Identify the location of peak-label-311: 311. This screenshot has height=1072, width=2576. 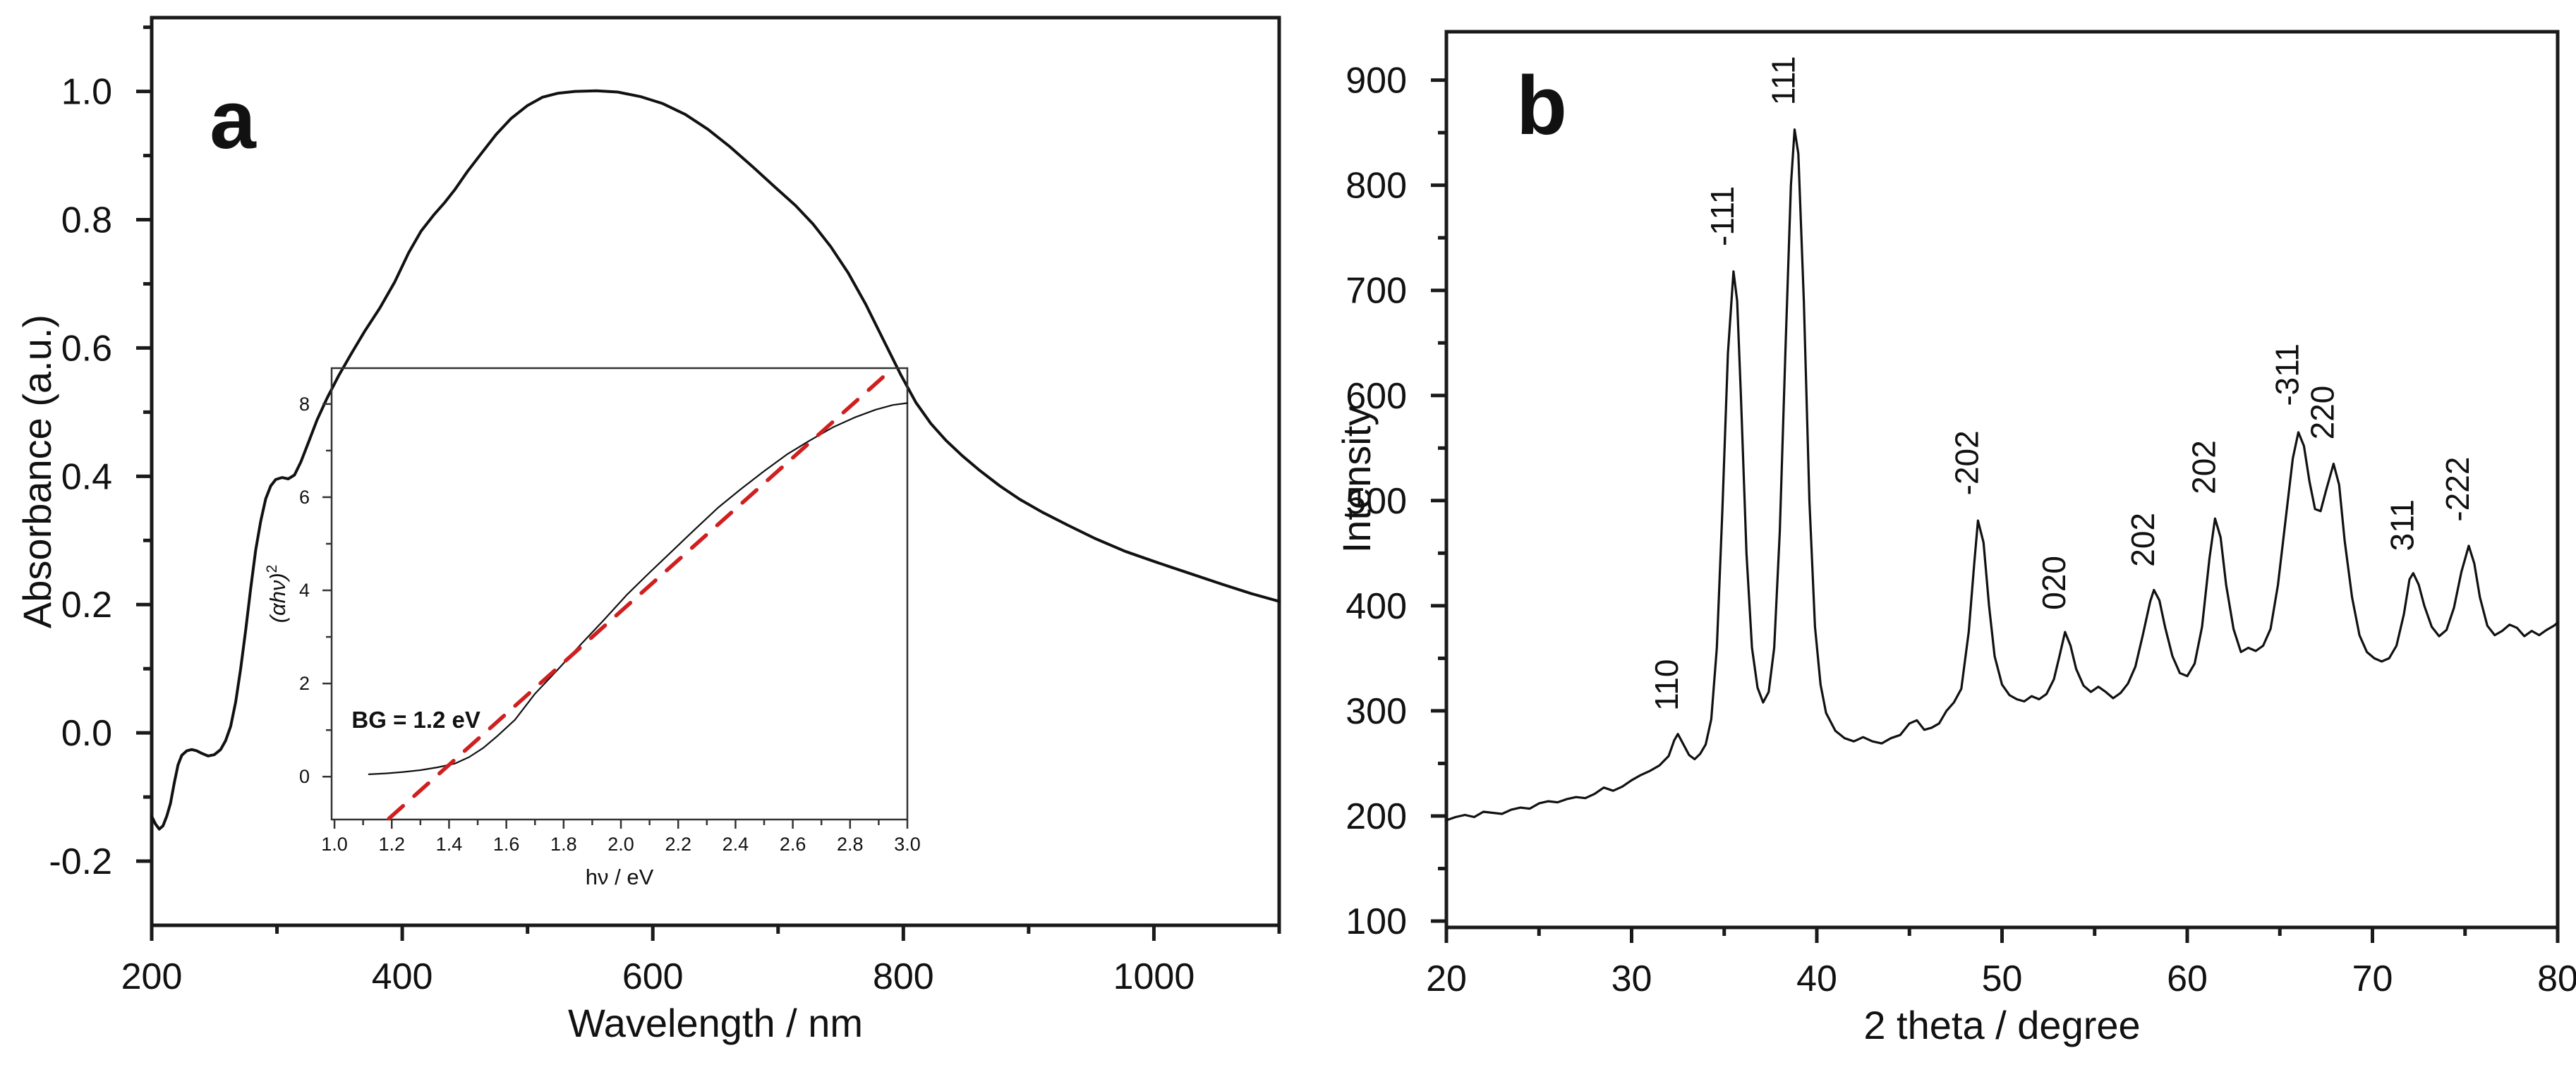
(2401, 525).